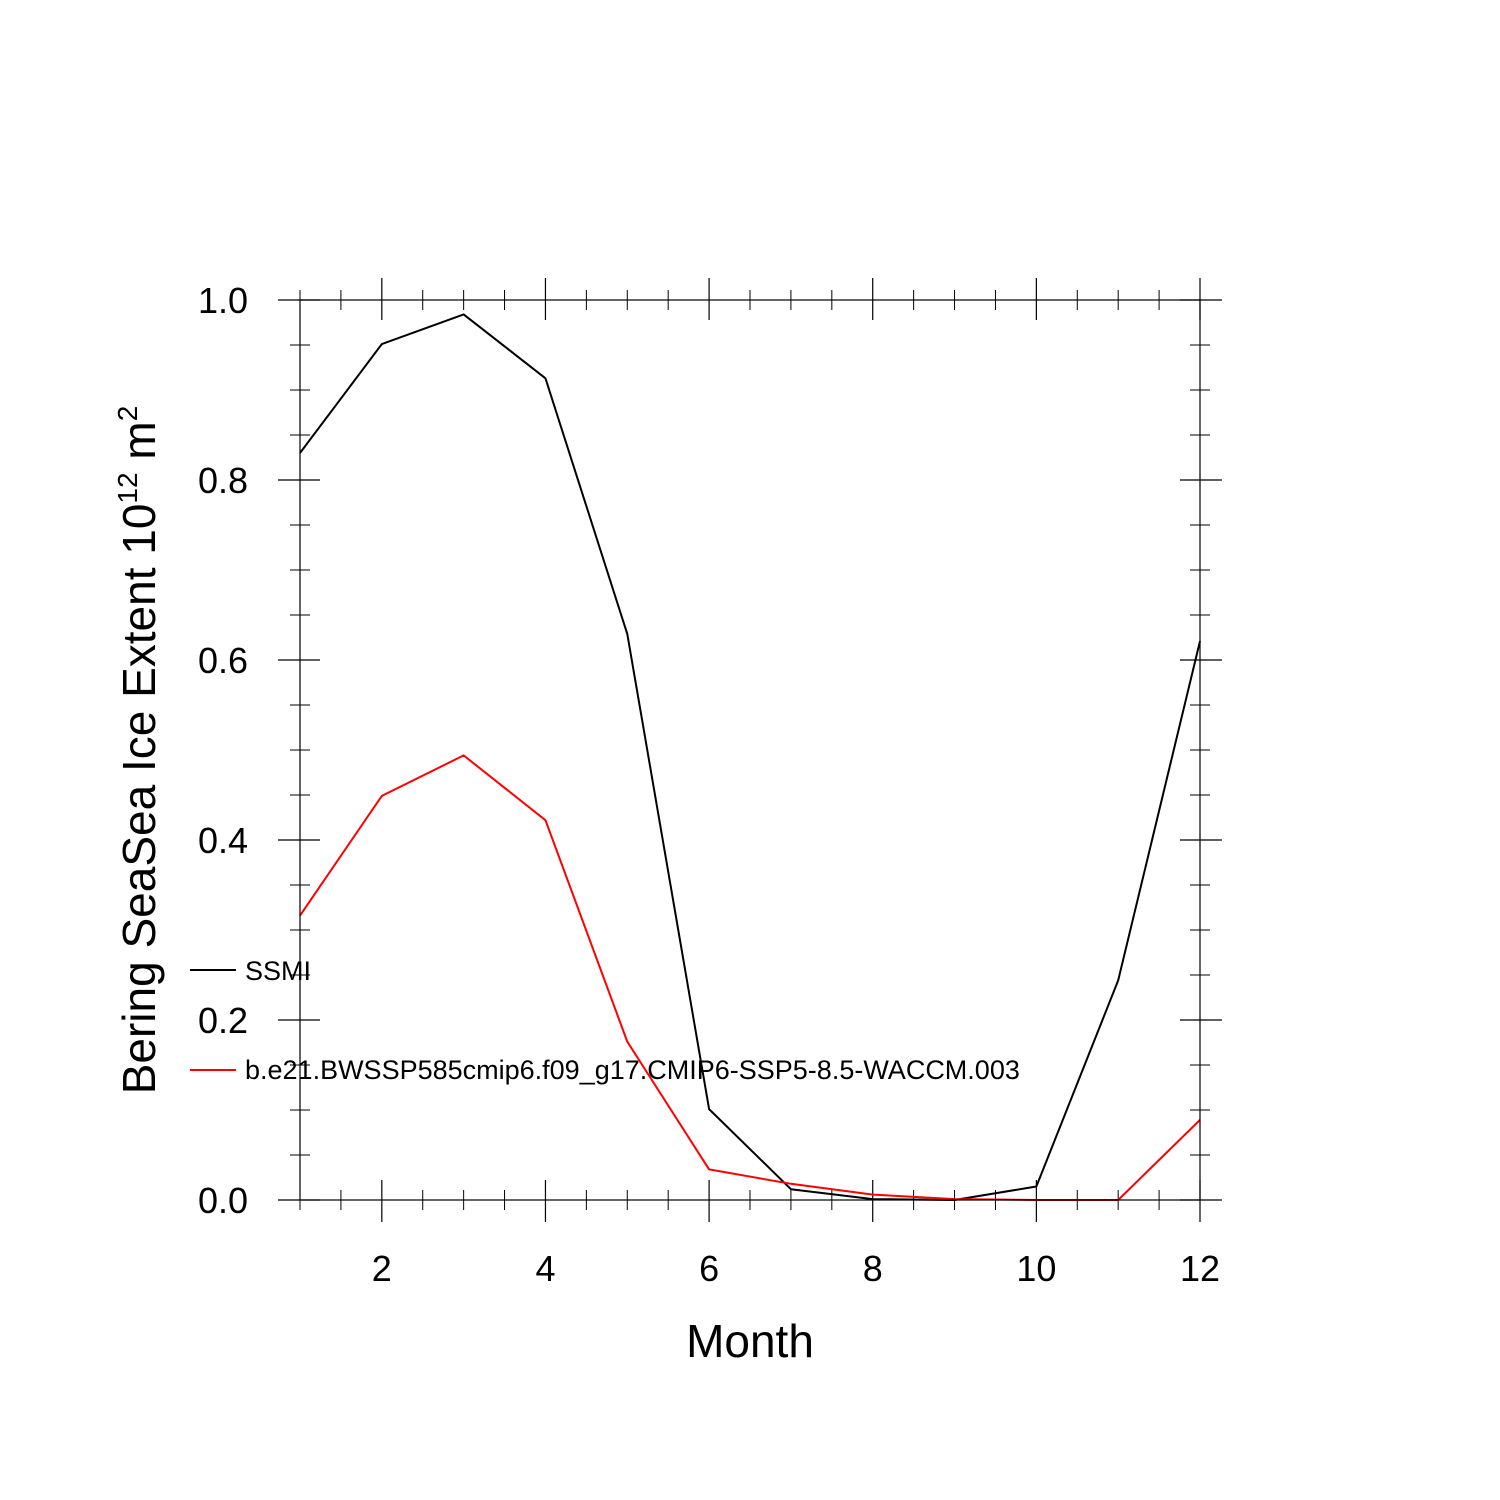  What do you see at coordinates (278, 971) in the screenshot?
I see `legend-label-ssmi: SSMI` at bounding box center [278, 971].